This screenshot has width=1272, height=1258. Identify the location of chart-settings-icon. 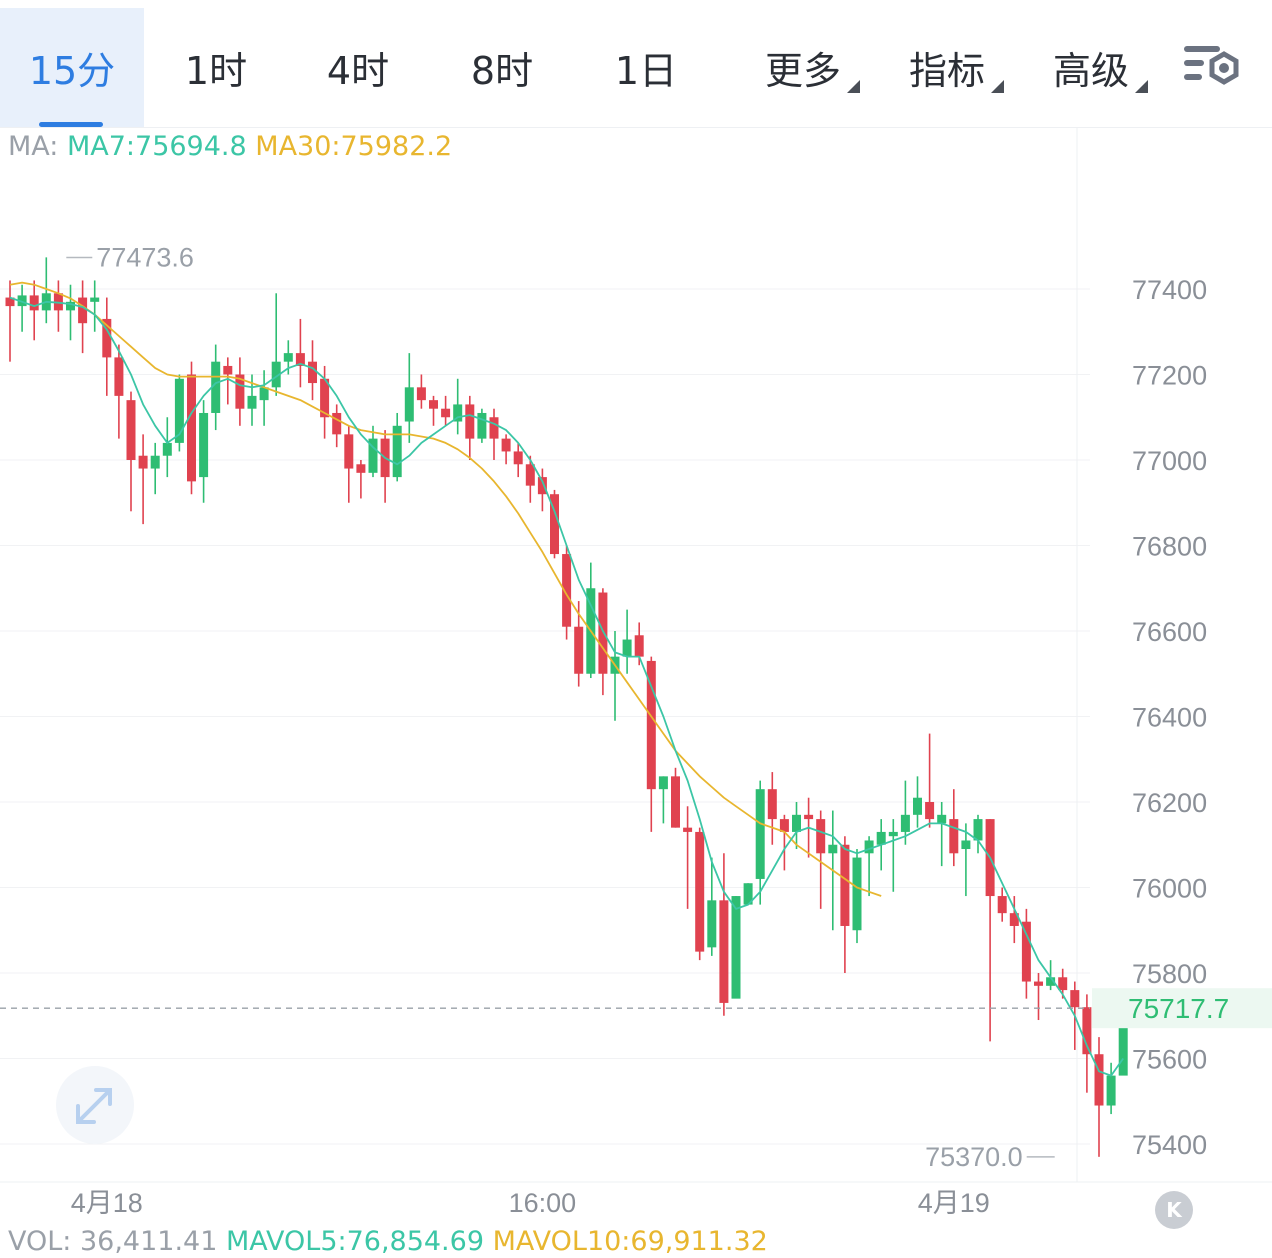
(1211, 70).